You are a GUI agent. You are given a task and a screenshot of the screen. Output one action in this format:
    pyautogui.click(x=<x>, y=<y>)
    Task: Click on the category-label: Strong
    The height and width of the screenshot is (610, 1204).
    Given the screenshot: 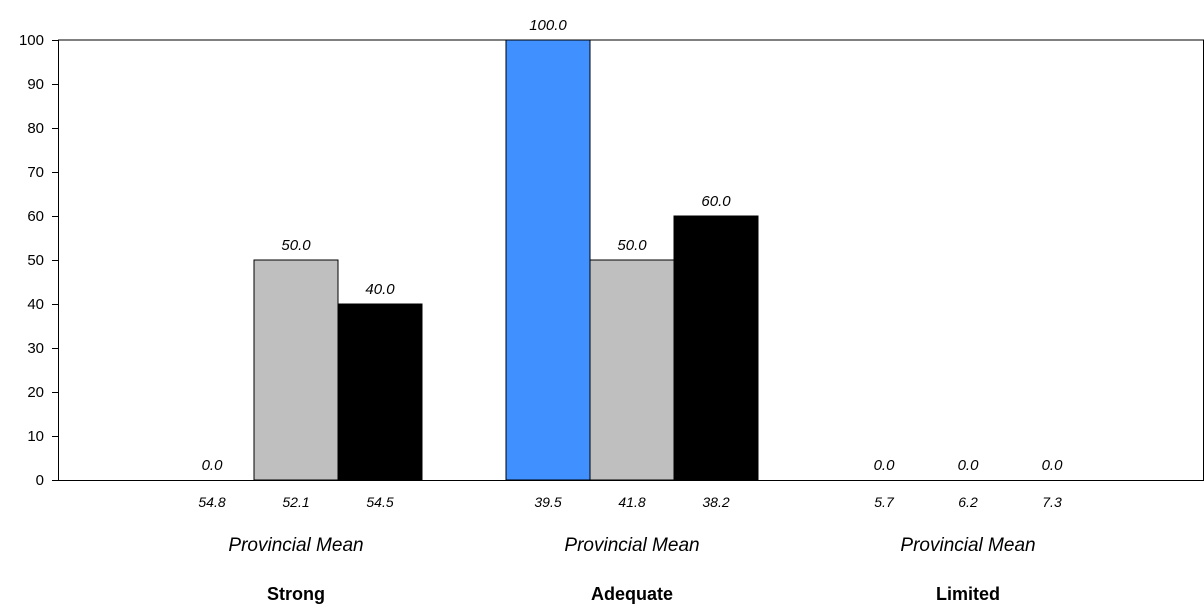 What is the action you would take?
    pyautogui.click(x=296, y=594)
    